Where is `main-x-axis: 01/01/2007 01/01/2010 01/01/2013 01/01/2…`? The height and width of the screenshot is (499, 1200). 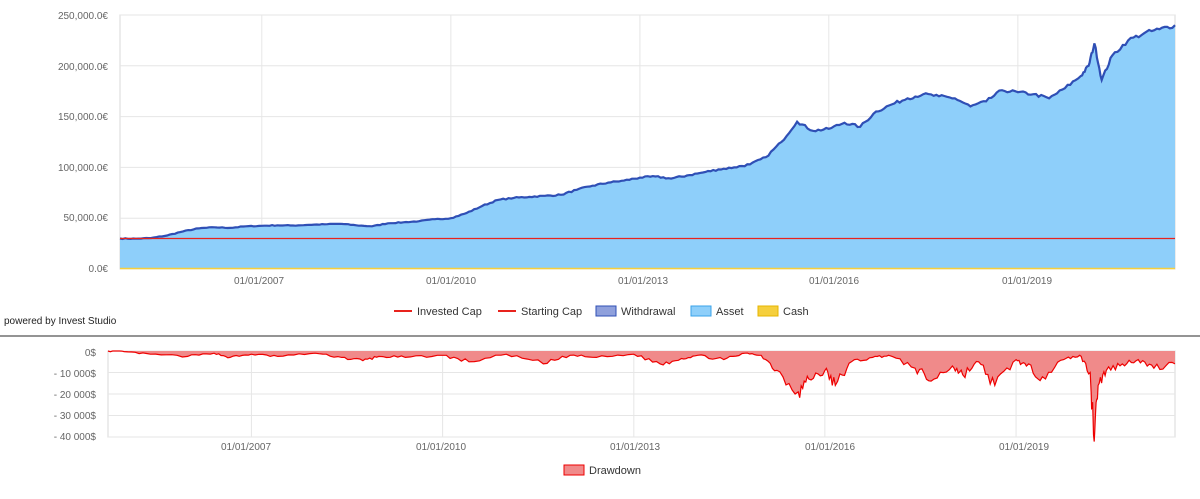
main-x-axis: 01/01/2007 01/01/2010 01/01/2013 01/01/2… is located at coordinates (643, 281).